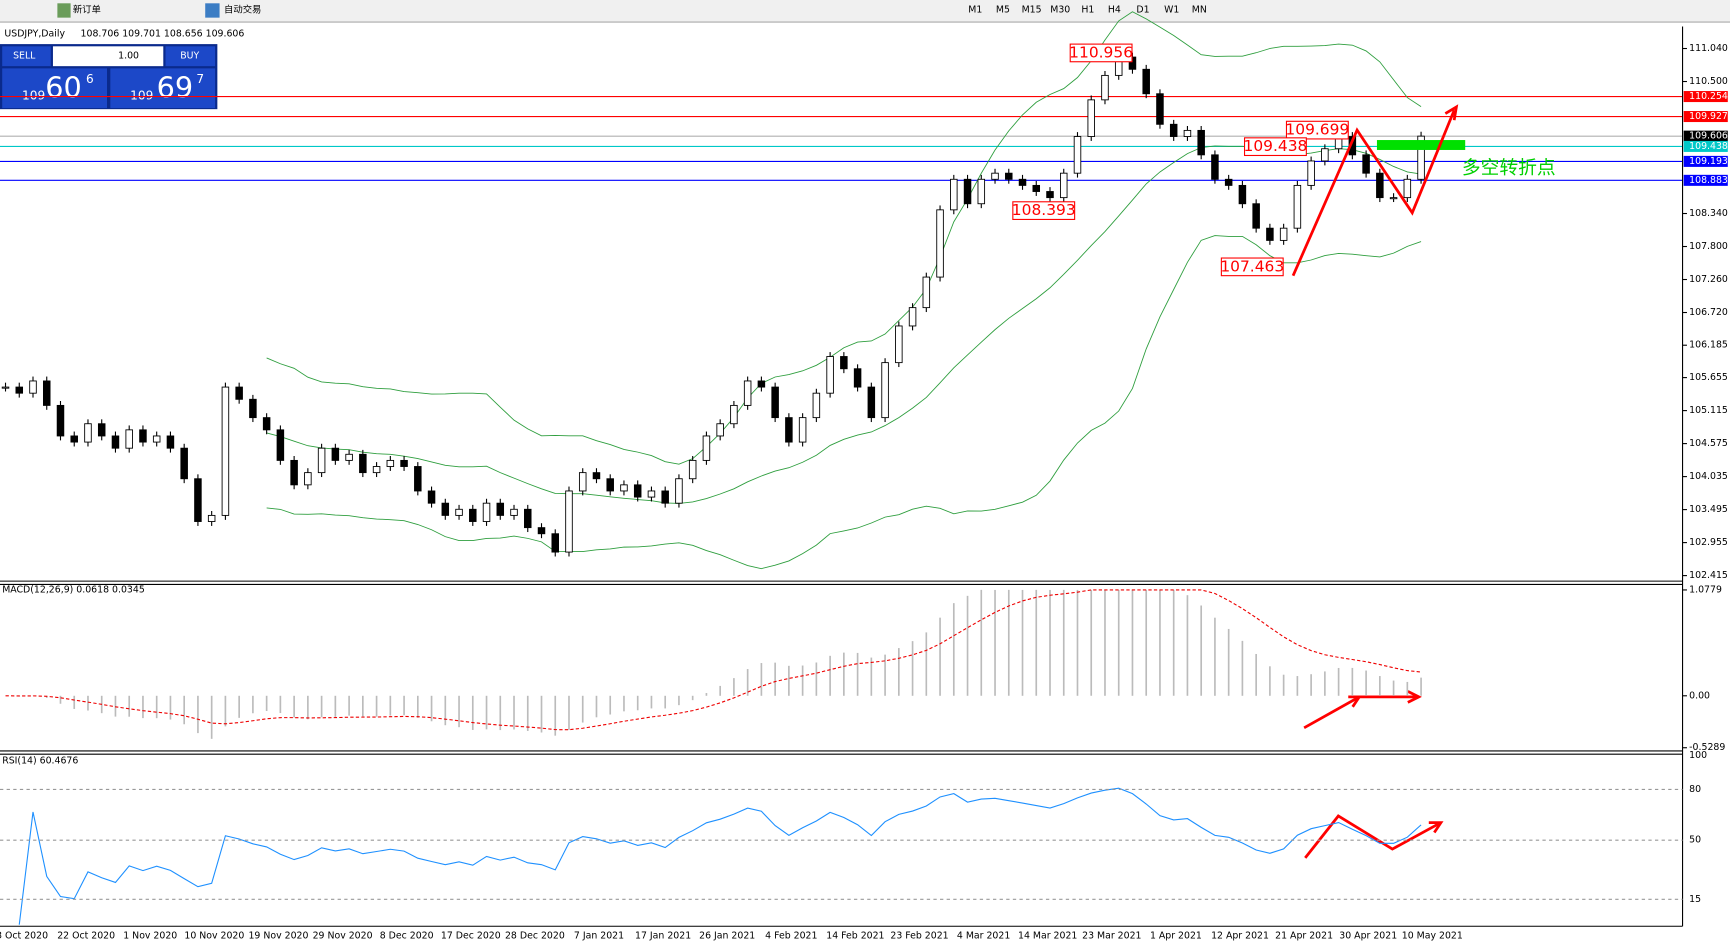 The image size is (1730, 949). What do you see at coordinates (1708, 542) in the screenshot?
I see `y-tick-label: 102.955` at bounding box center [1708, 542].